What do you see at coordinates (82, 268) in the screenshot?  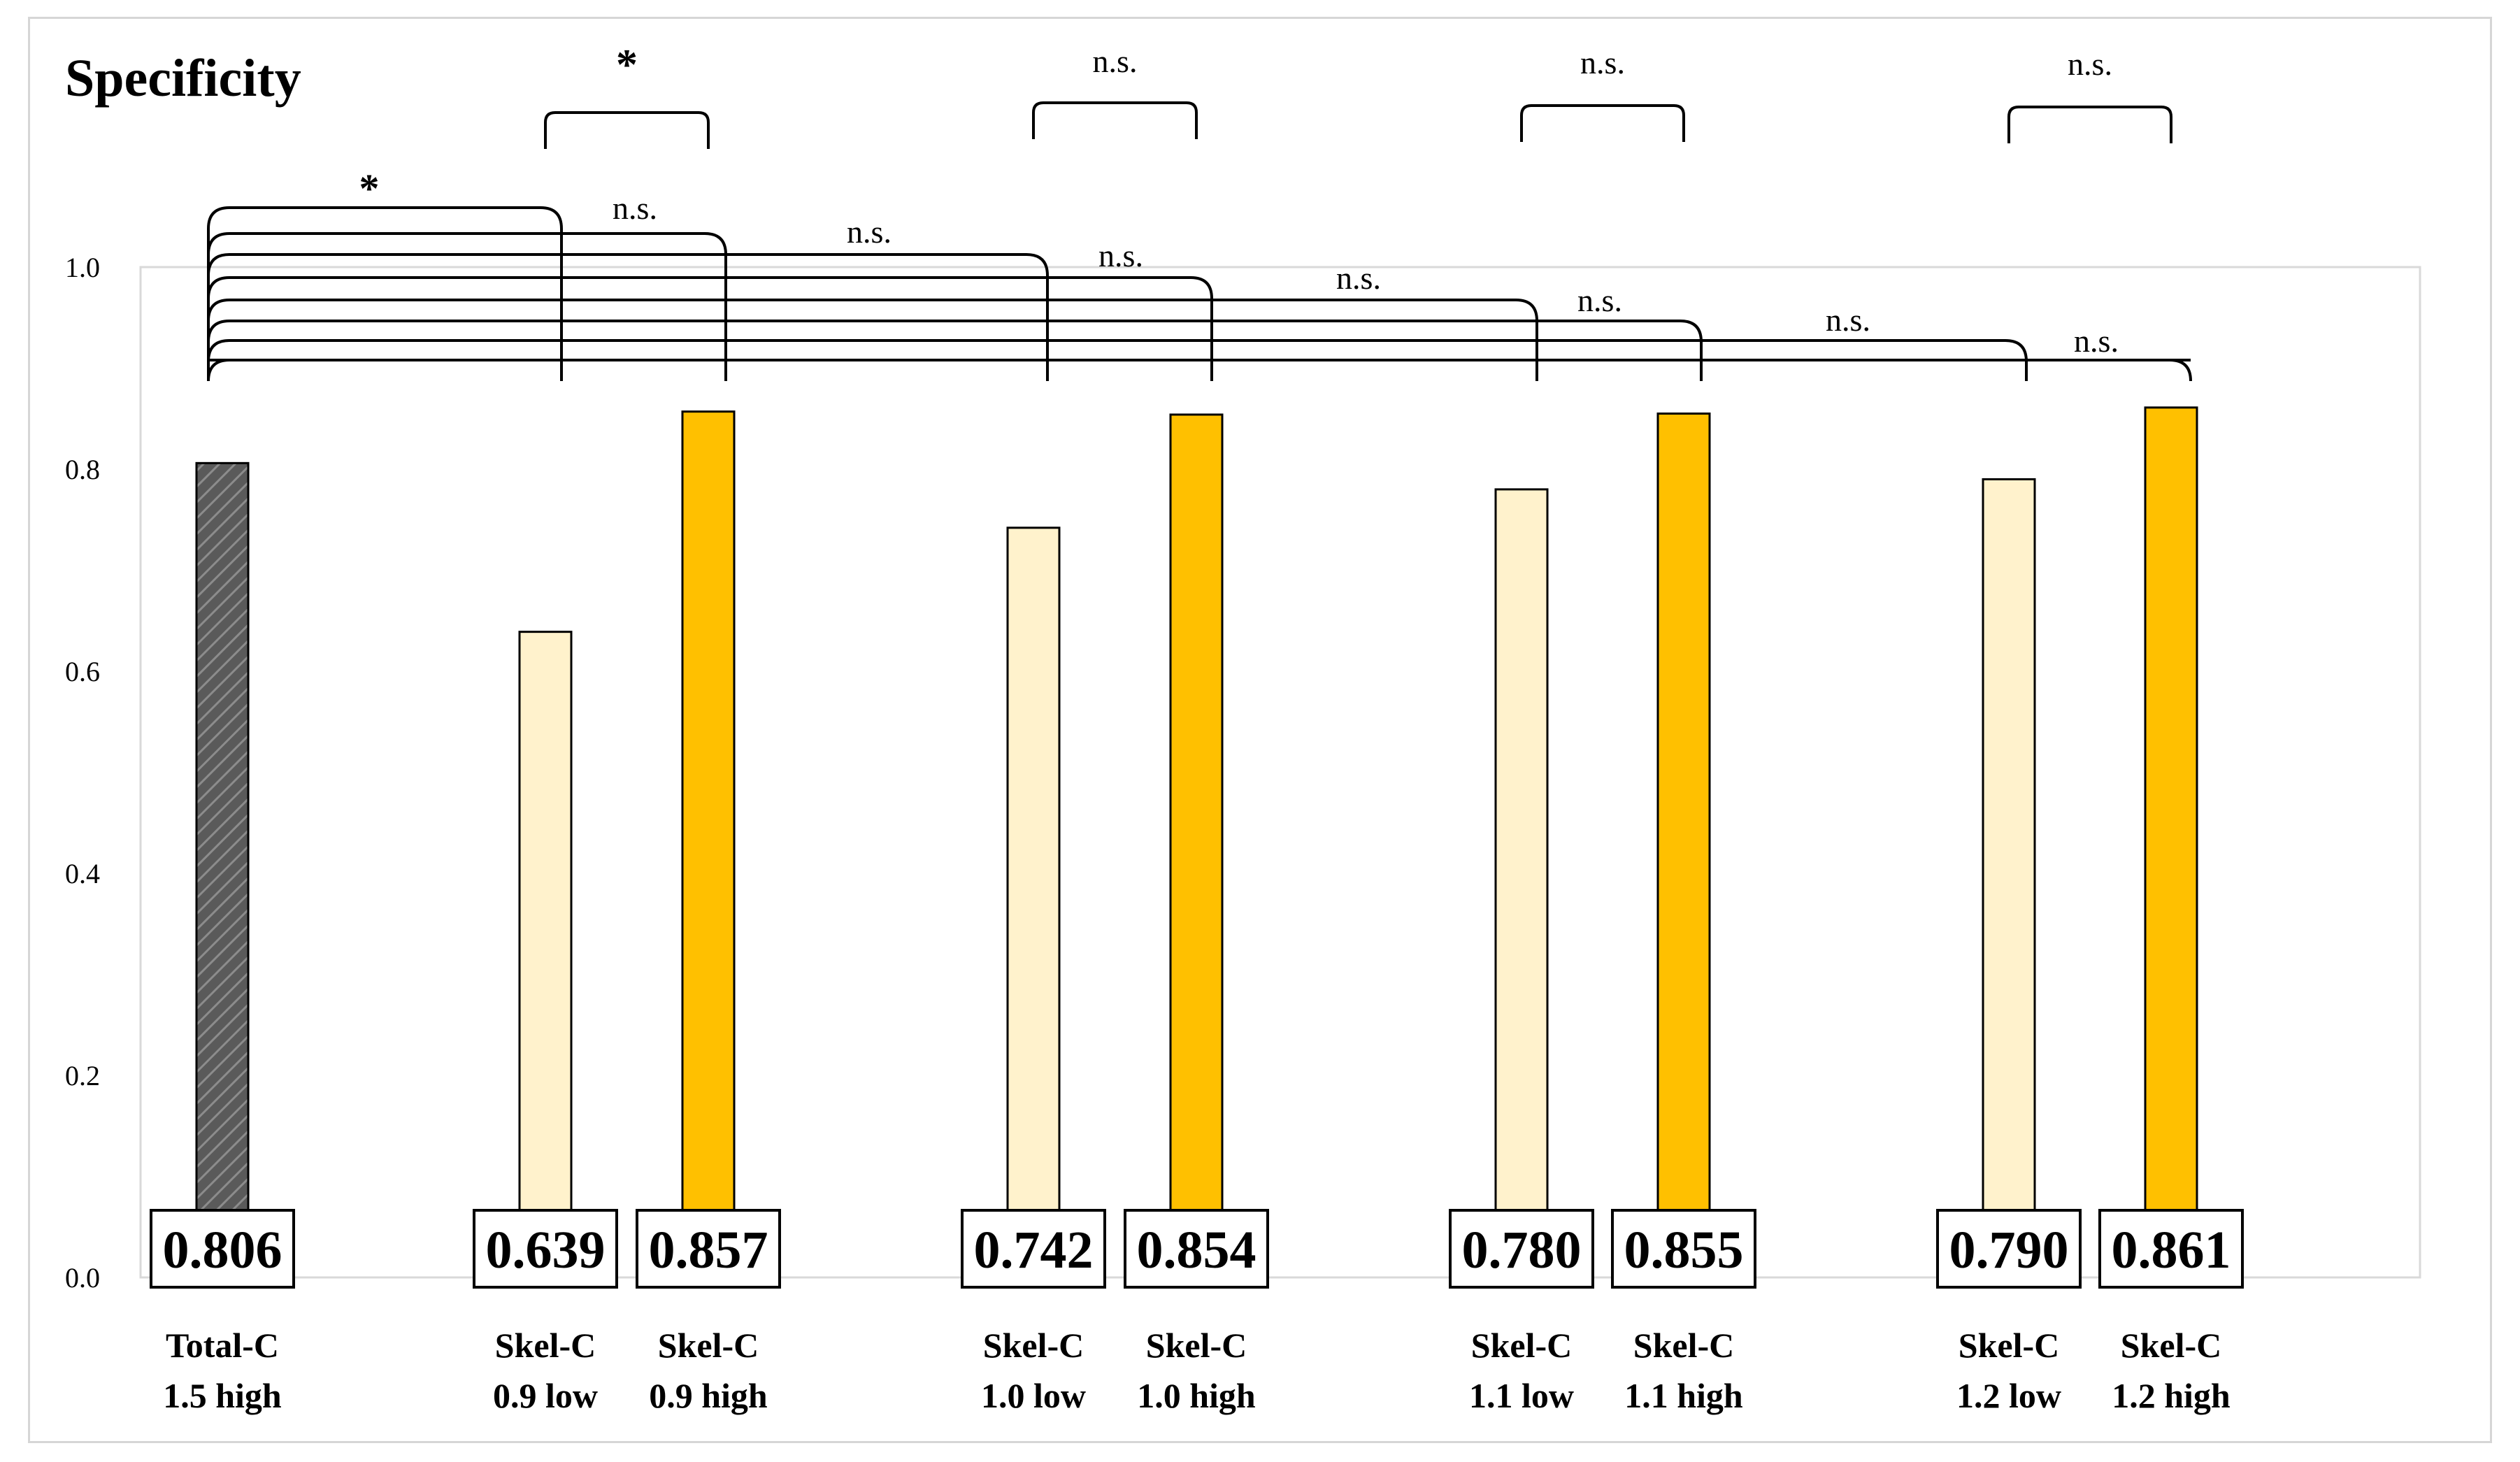 I see `y-tick-label: 1.0` at bounding box center [82, 268].